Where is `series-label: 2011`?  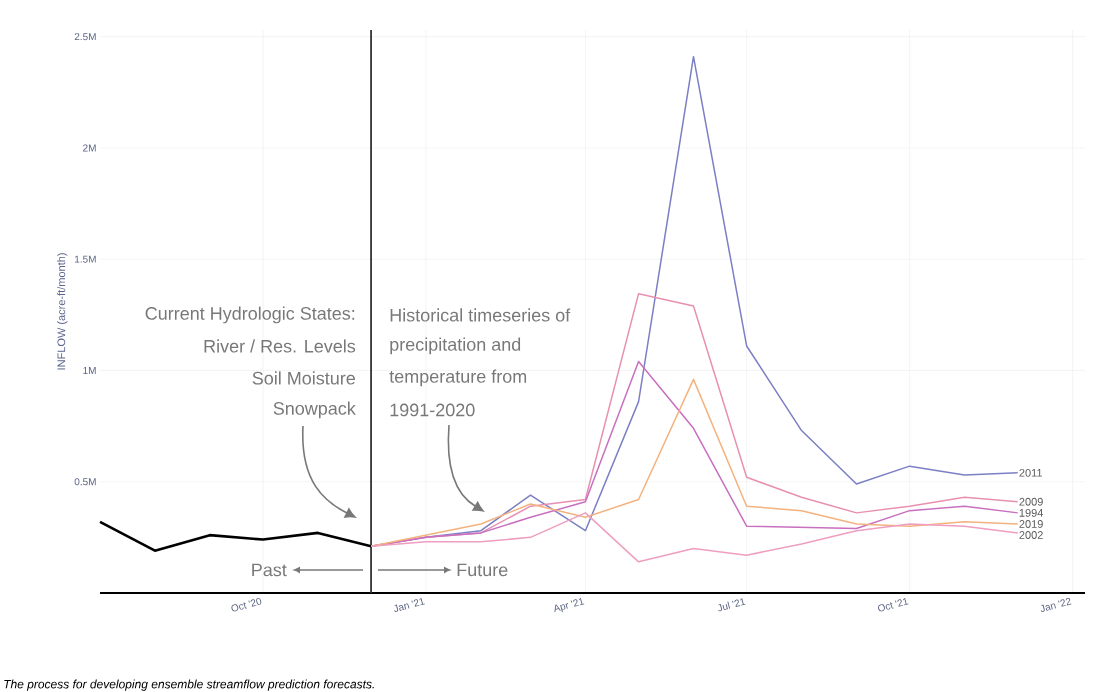
series-label: 2011 is located at coordinates (1031, 472).